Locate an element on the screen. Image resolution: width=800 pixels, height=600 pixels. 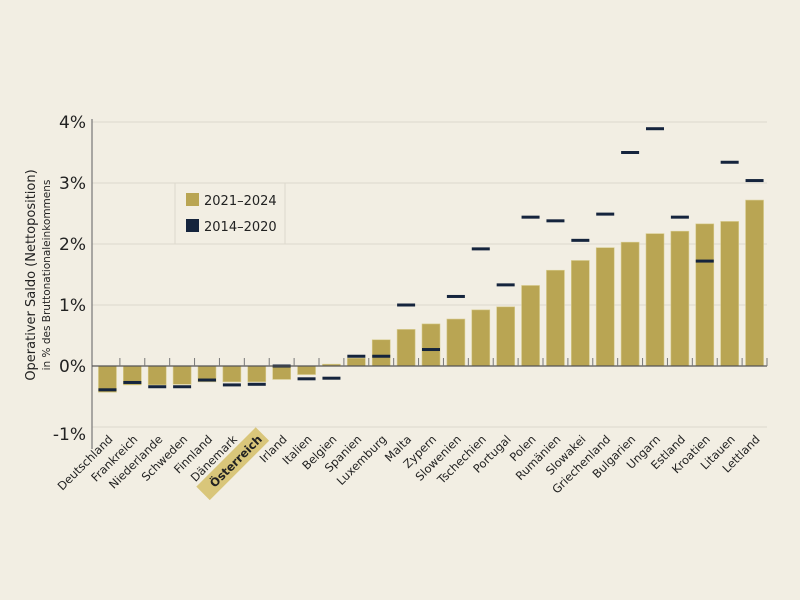
bar-Niederlande is located at coordinates (157, 375).